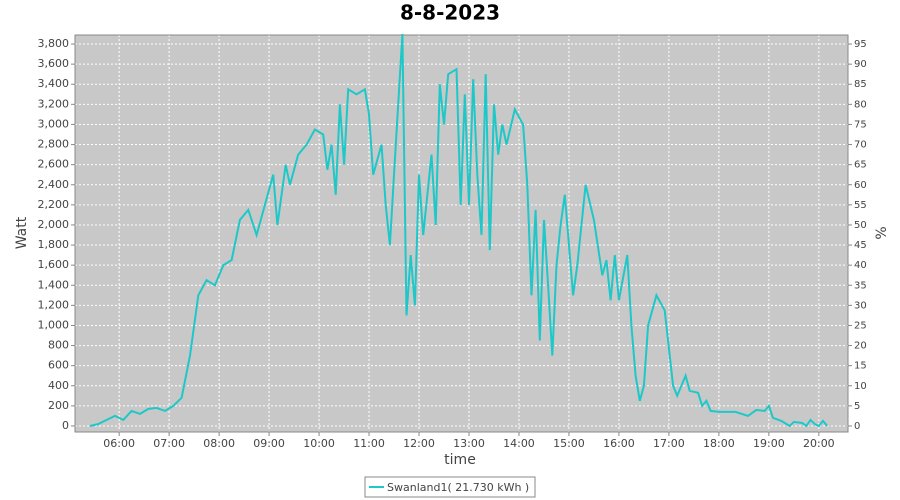 Image resolution: width=900 pixels, height=500 pixels. What do you see at coordinates (65, 425) in the screenshot?
I see `y-tick-label: 0` at bounding box center [65, 425].